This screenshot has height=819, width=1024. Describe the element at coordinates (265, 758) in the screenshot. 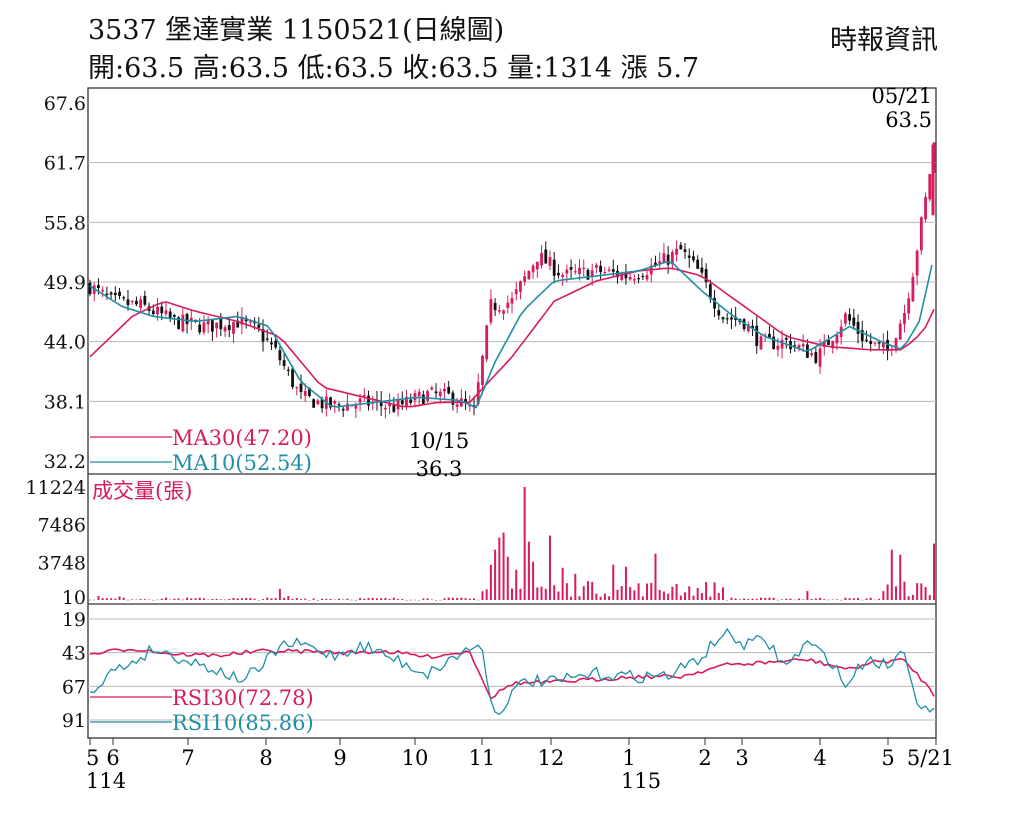

I see `x-tick-label: 8` at that location.